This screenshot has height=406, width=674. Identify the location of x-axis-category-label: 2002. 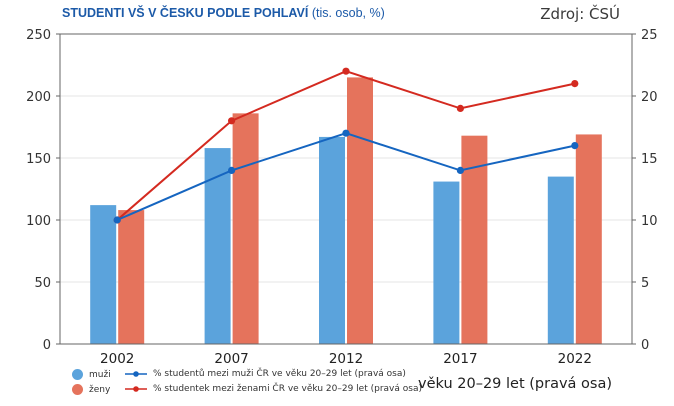
(117, 359).